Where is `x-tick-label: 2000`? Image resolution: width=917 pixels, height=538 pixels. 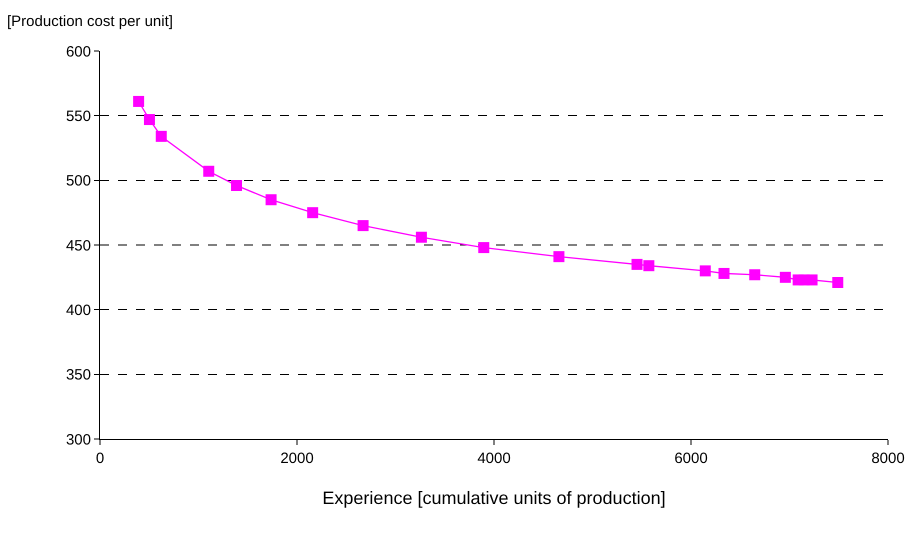 x-tick-label: 2000 is located at coordinates (297, 458).